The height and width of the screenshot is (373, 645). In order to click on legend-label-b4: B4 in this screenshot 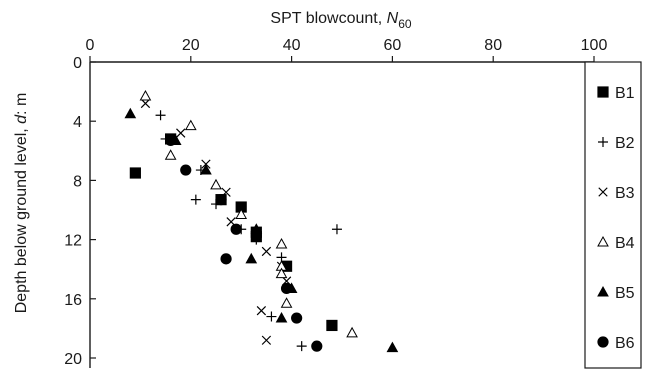, I will do `click(625, 243)`.